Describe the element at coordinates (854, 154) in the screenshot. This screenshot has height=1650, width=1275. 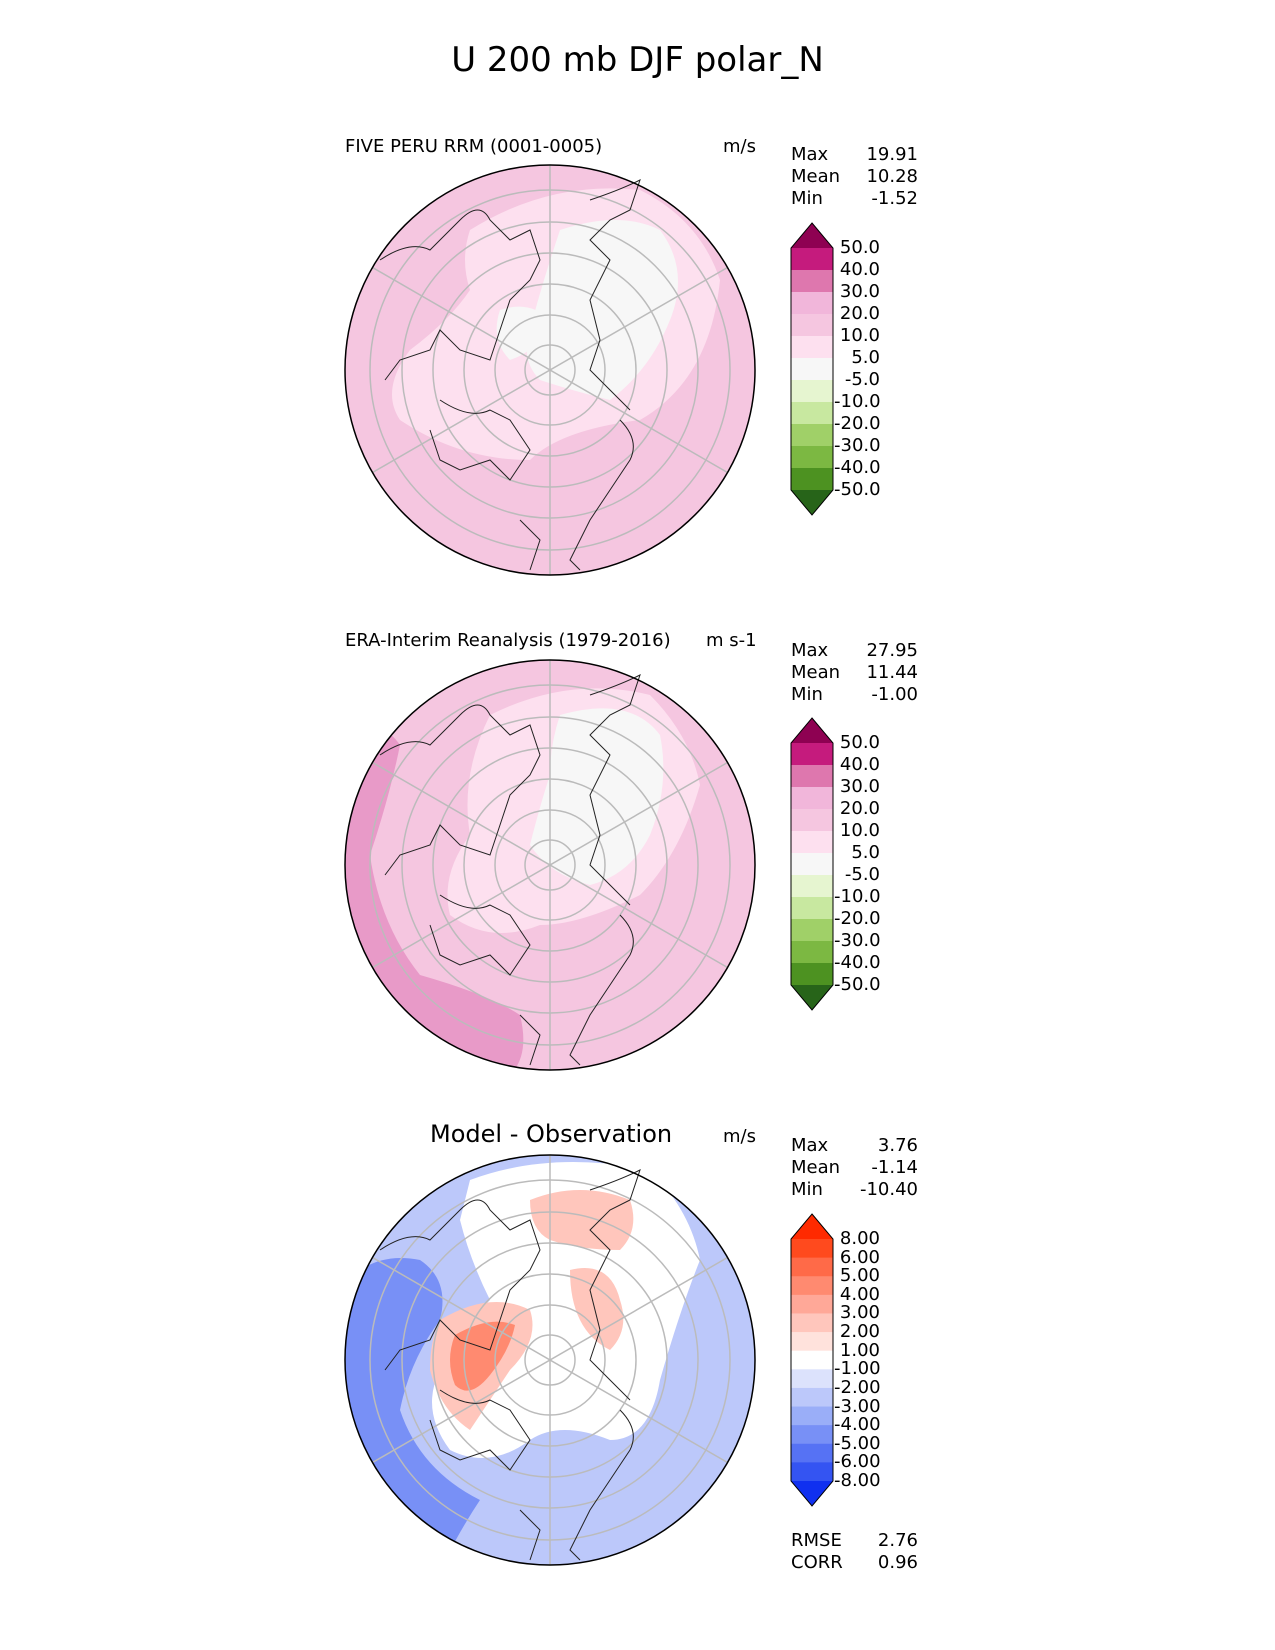
I see `stat-max: Max 19.91` at that location.